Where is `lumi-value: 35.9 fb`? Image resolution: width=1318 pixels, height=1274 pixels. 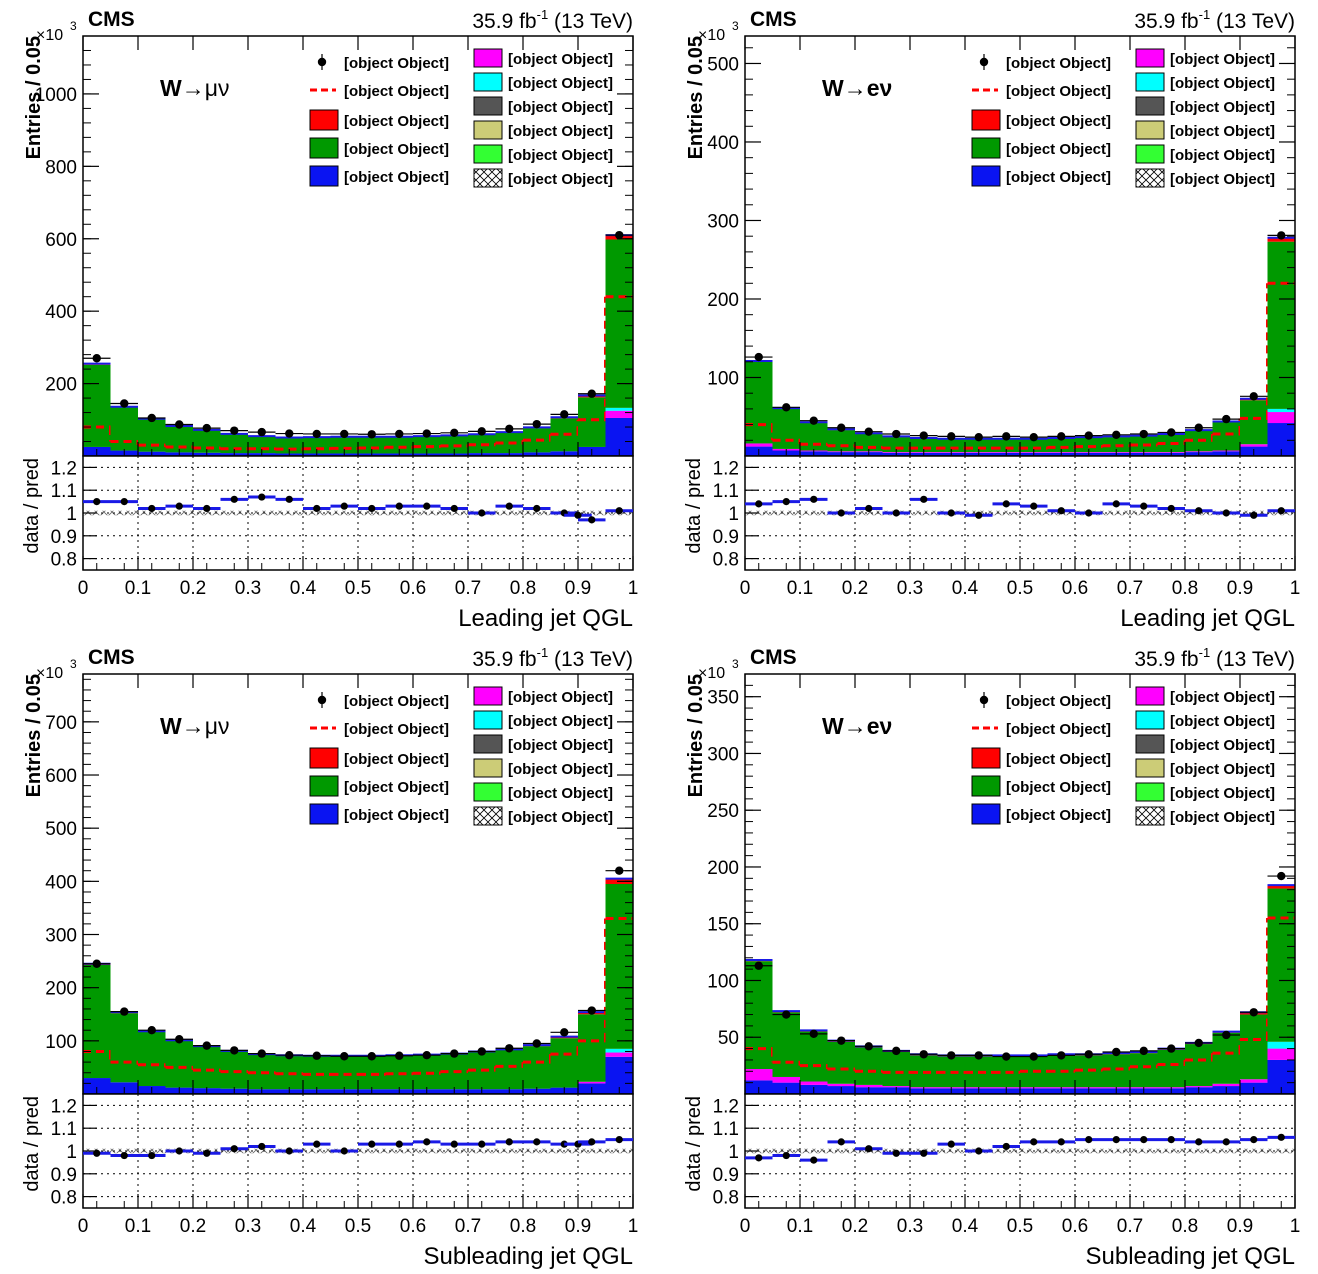
lumi-value: 35.9 fb is located at coordinates (1166, 21).